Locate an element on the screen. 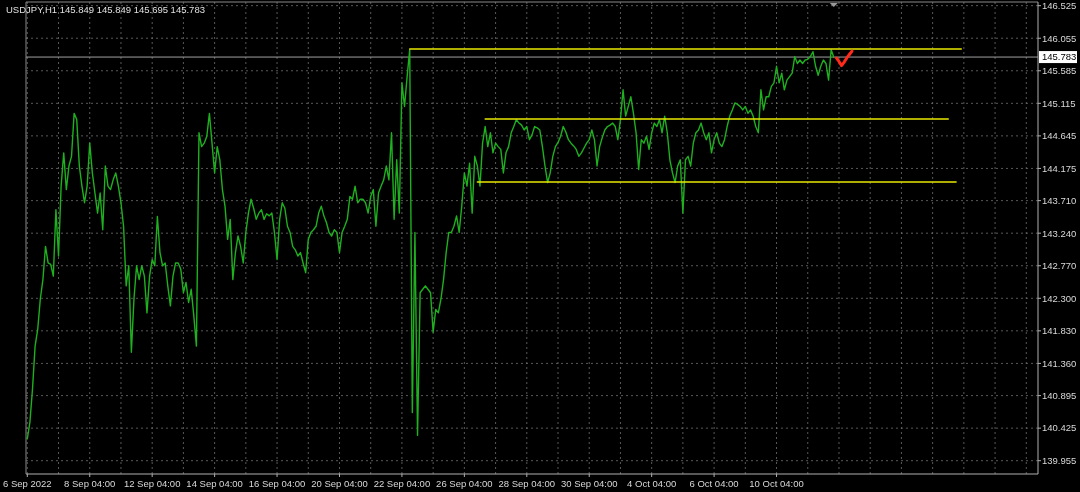 The image size is (1080, 492). chart-title: USDJPY,H1 145.849 145.849 145.695 145.783 is located at coordinates (105, 9).